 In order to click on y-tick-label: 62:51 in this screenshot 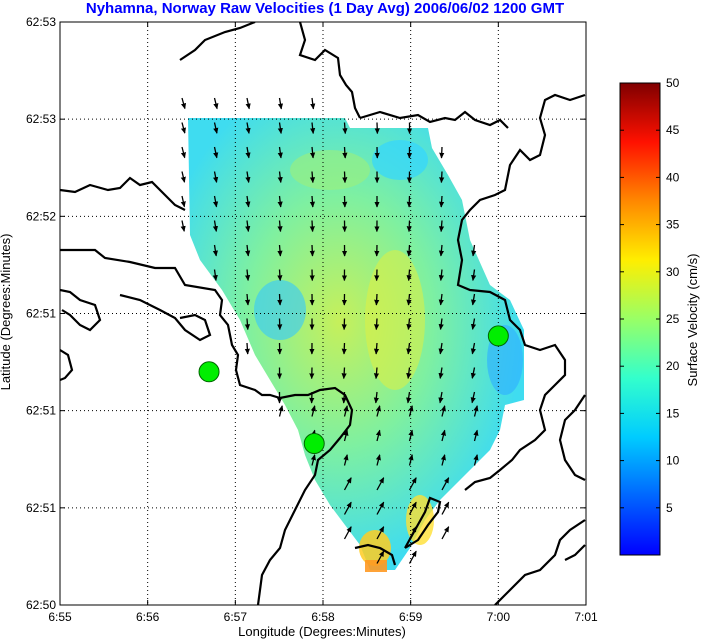, I will do `click(41, 314)`.